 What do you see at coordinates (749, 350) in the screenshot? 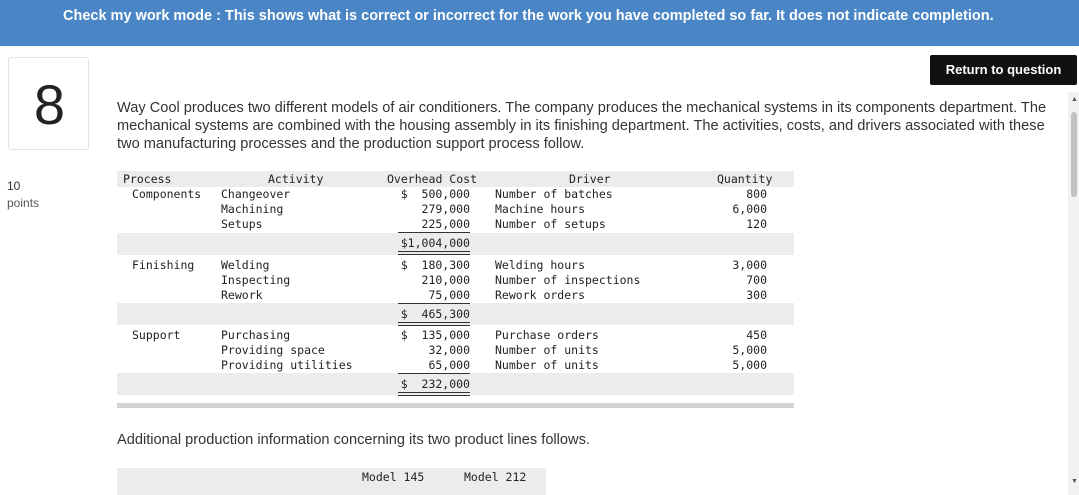
I see `quantity-units-space: 5,000` at bounding box center [749, 350].